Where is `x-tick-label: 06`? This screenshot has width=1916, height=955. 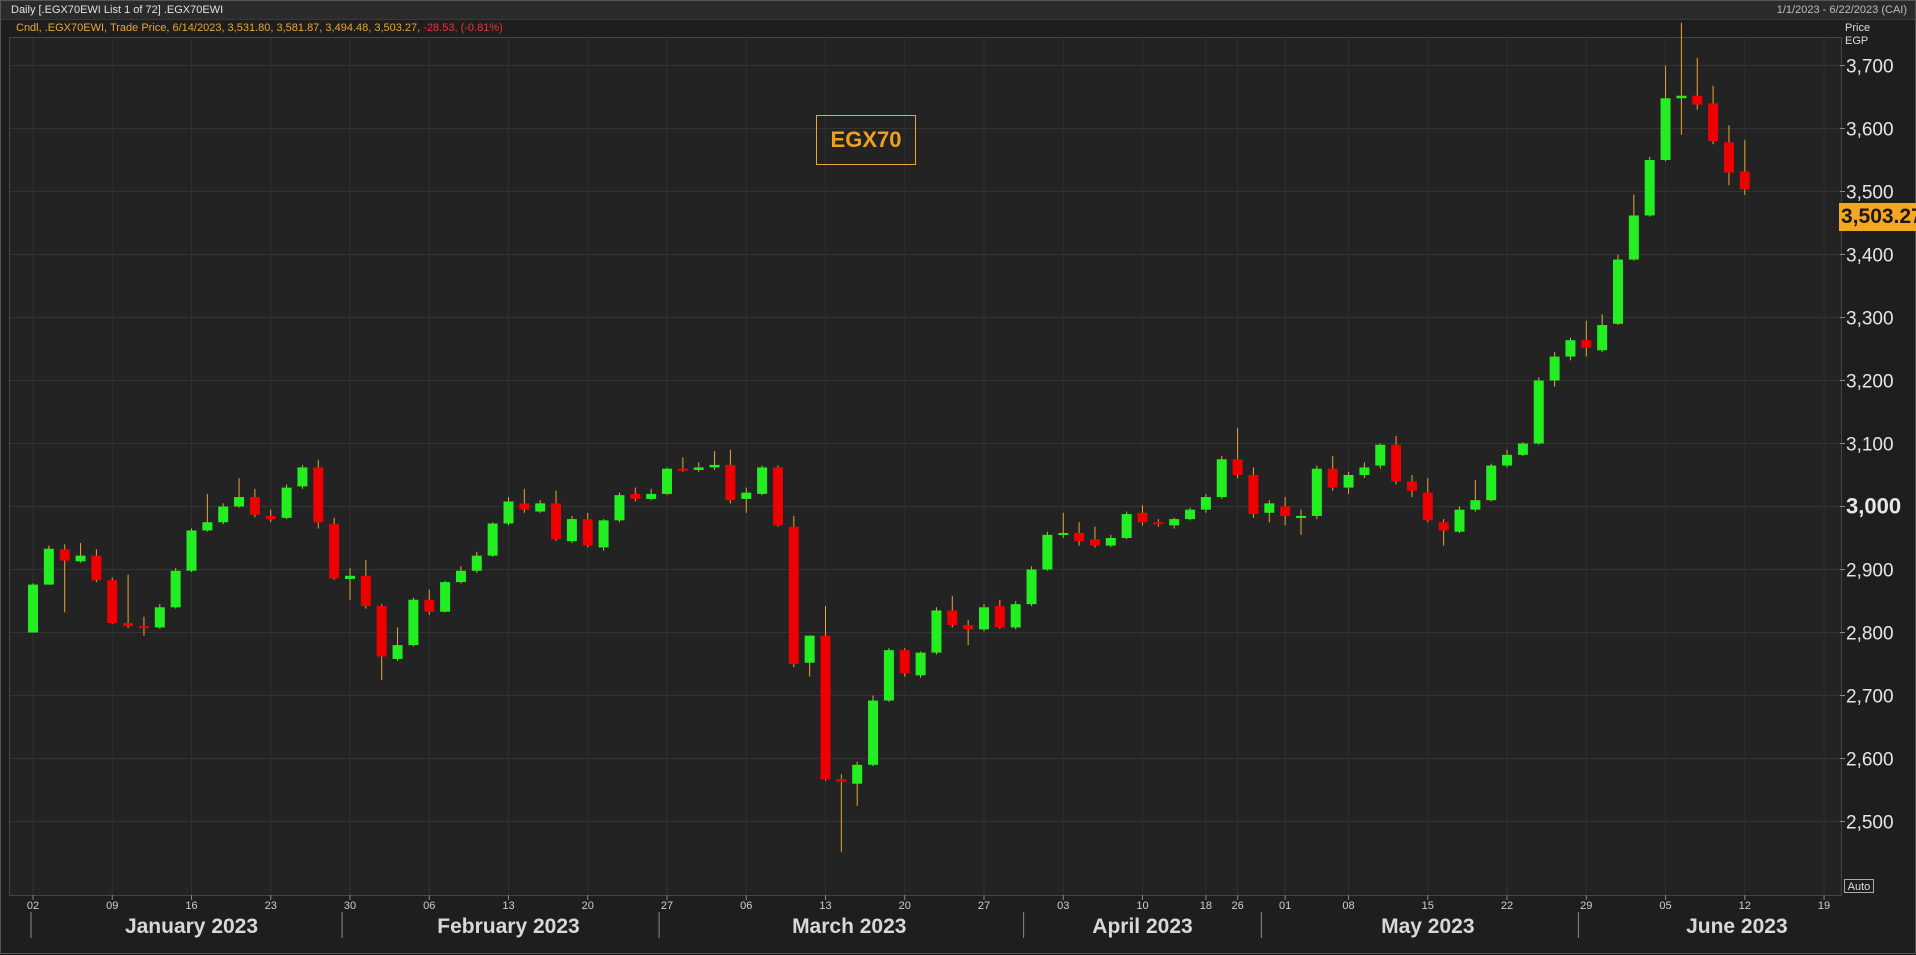
x-tick-label: 06 is located at coordinates (746, 906).